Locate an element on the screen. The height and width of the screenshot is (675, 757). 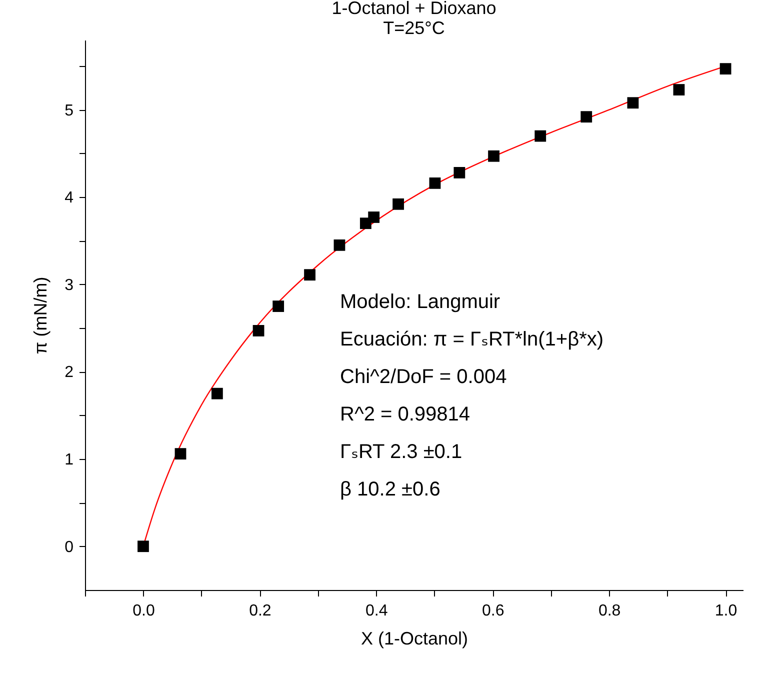
x-tick-label: 0.2 is located at coordinates (260, 611).